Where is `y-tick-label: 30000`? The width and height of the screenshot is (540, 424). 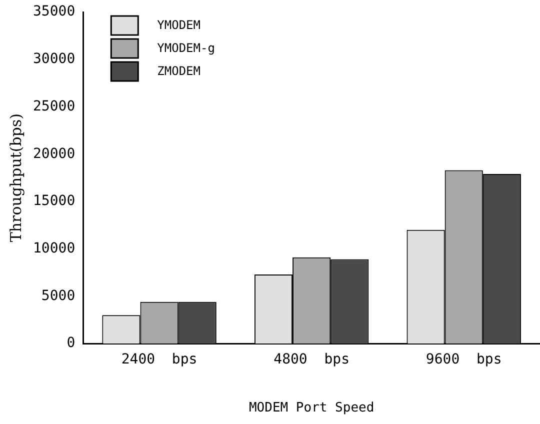 y-tick-label: 30000 is located at coordinates (54, 59).